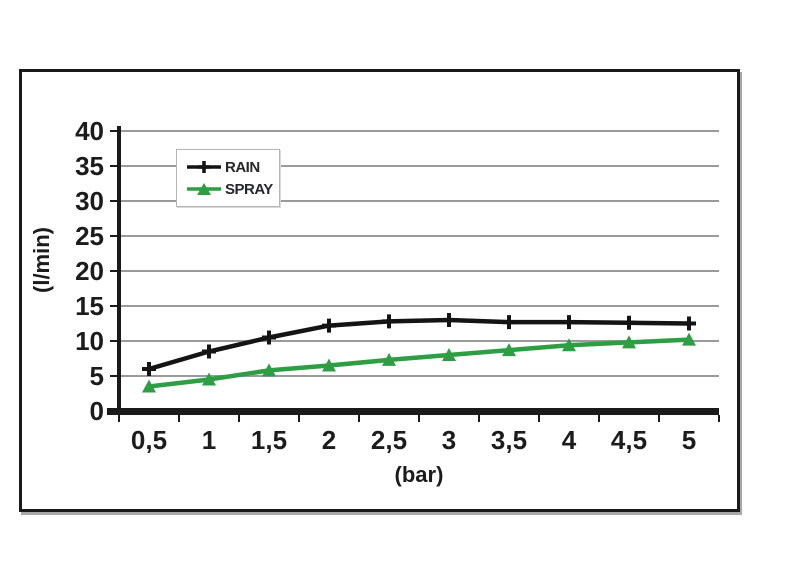  Describe the element at coordinates (89, 236) in the screenshot. I see `svg-text: 25` at that location.